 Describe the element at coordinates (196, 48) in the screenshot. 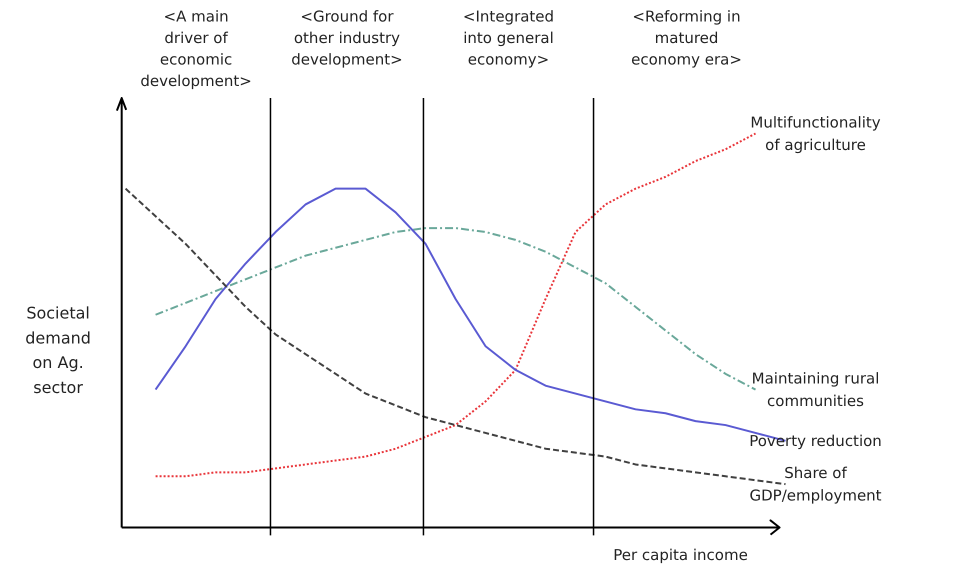

I see `text: <A main driver of economic development>` at that location.